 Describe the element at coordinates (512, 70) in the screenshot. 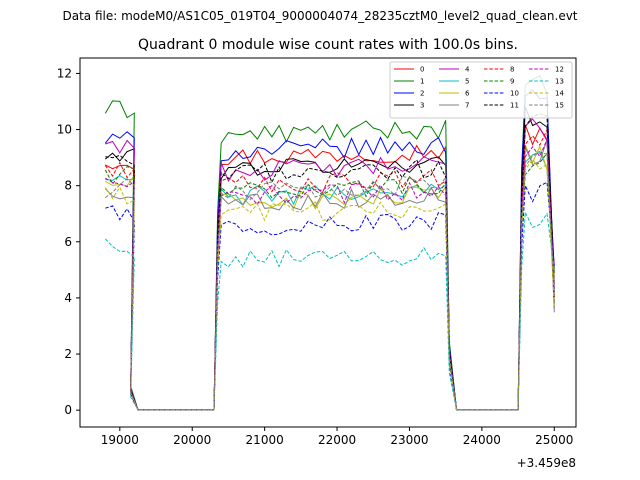

I see `legend-label-8: 8` at that location.